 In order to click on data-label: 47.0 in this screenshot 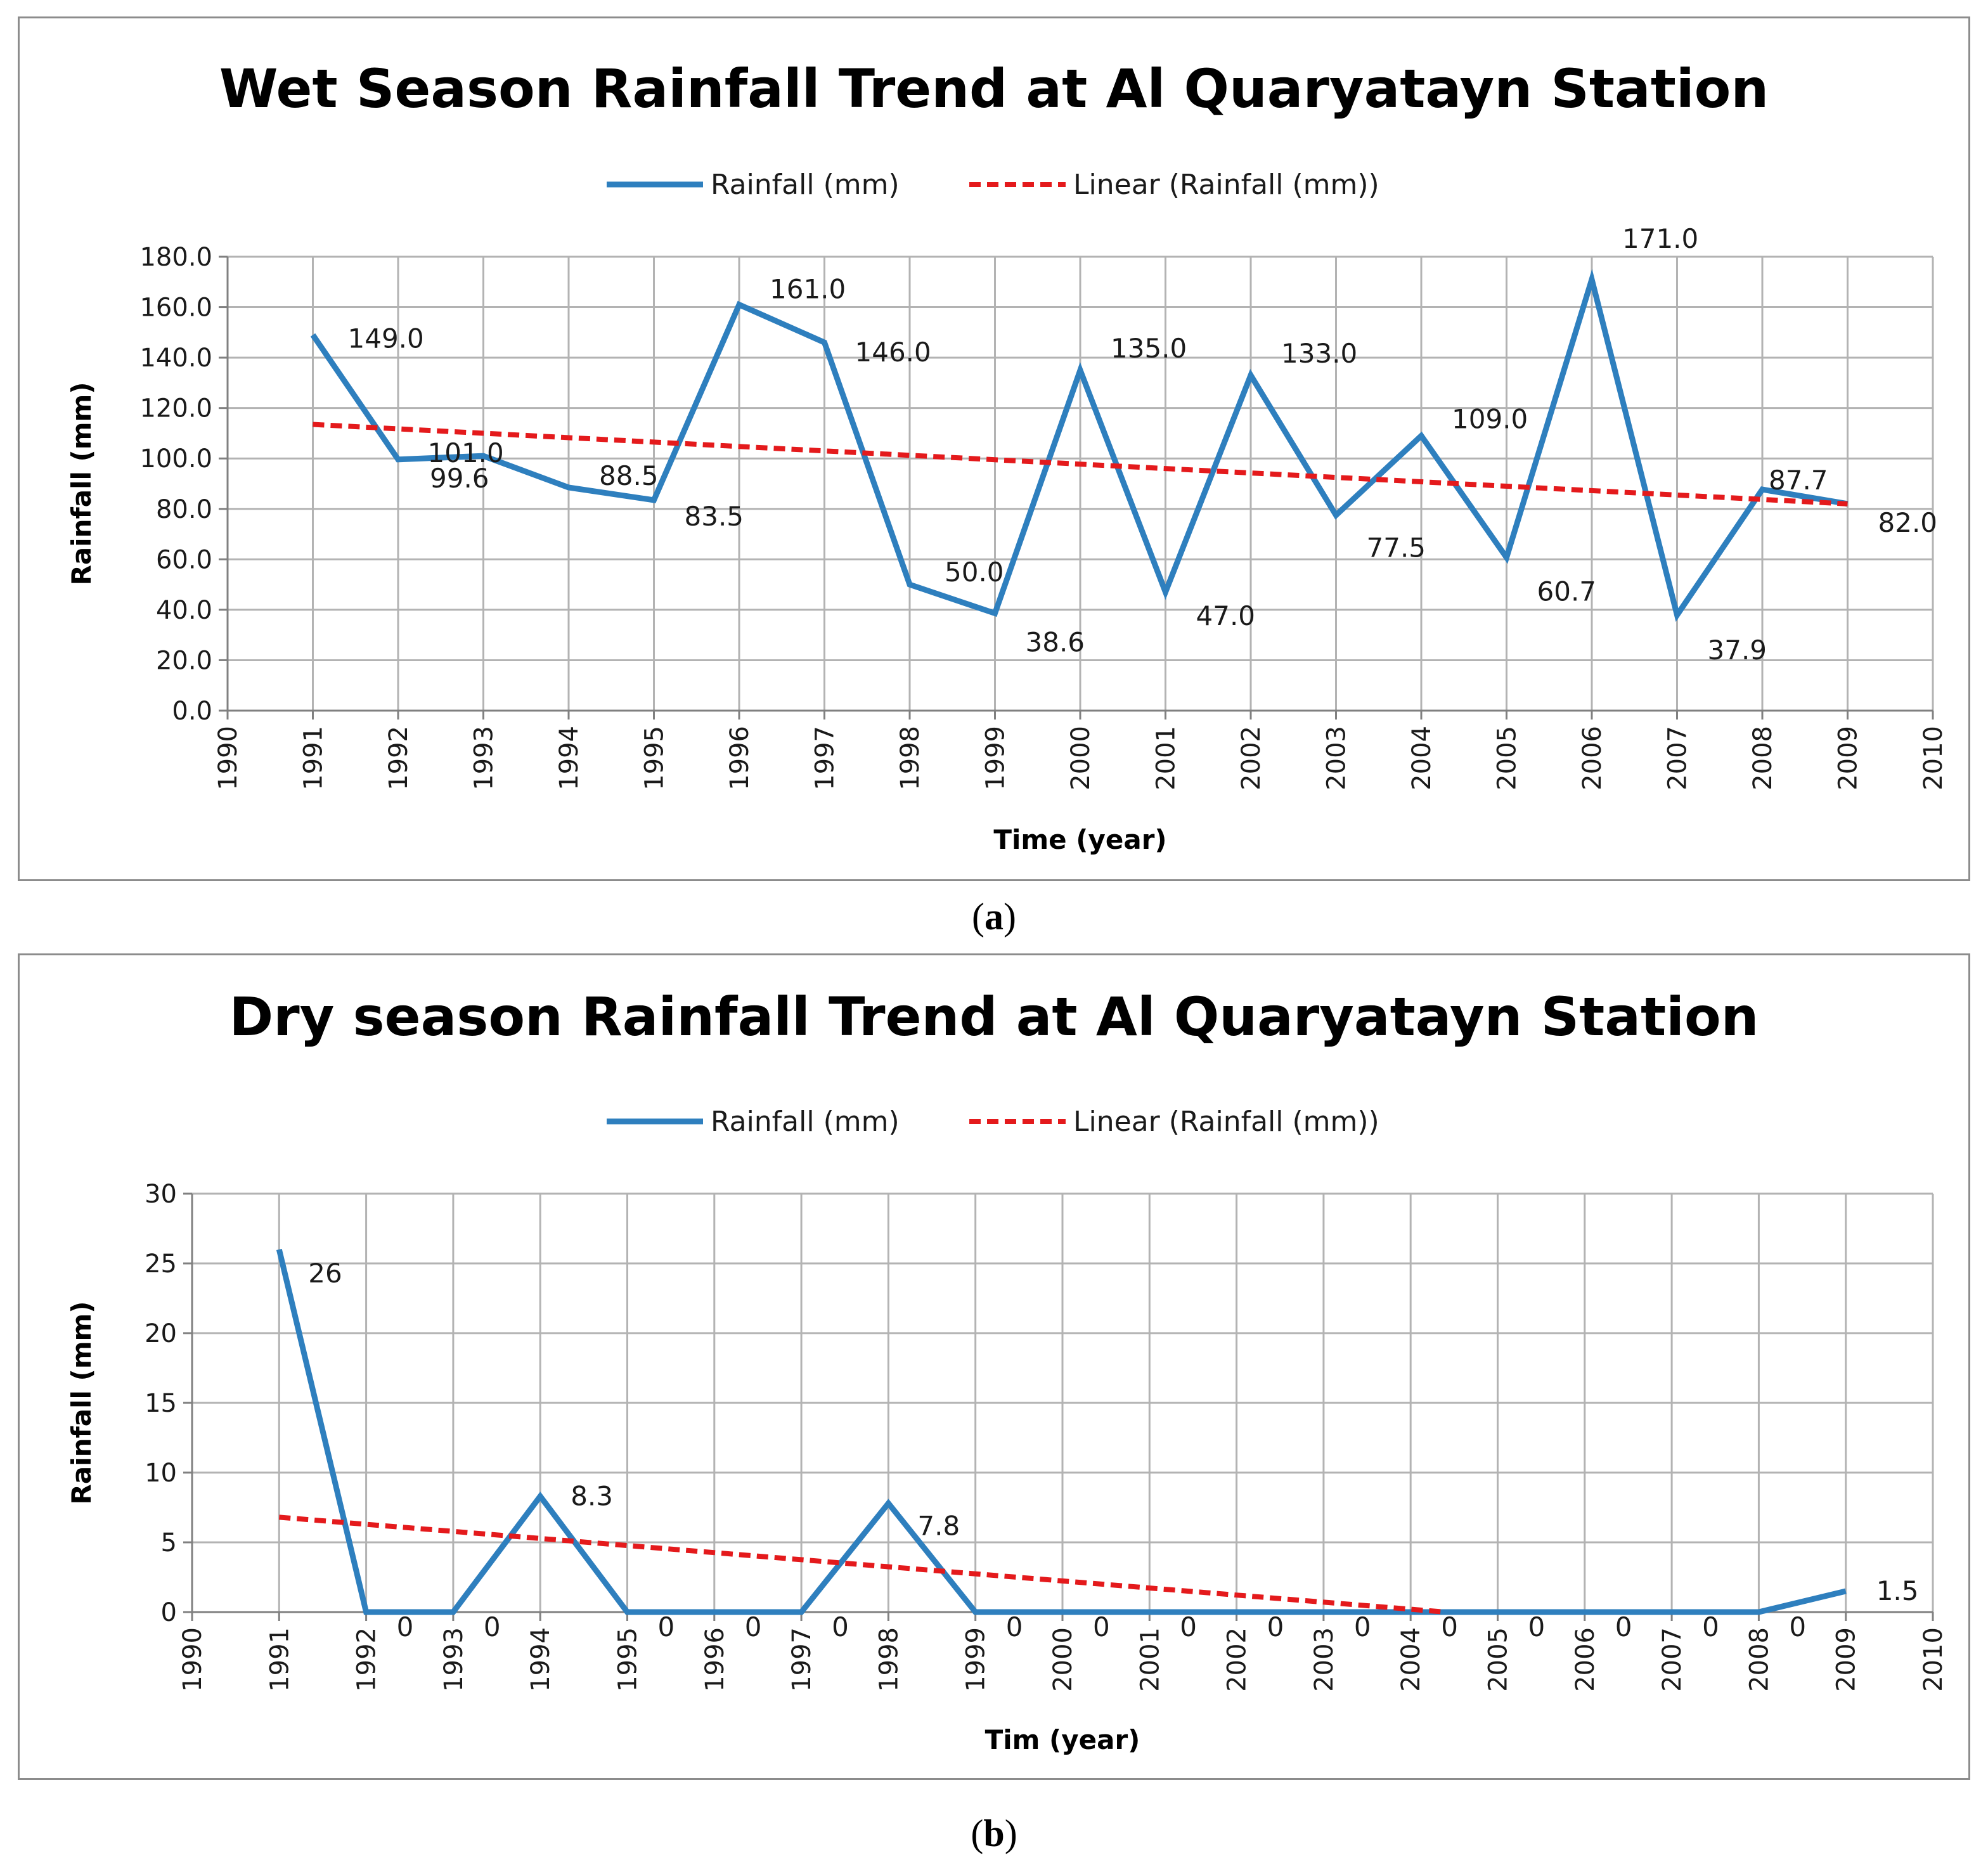, I will do `click(1226, 615)`.